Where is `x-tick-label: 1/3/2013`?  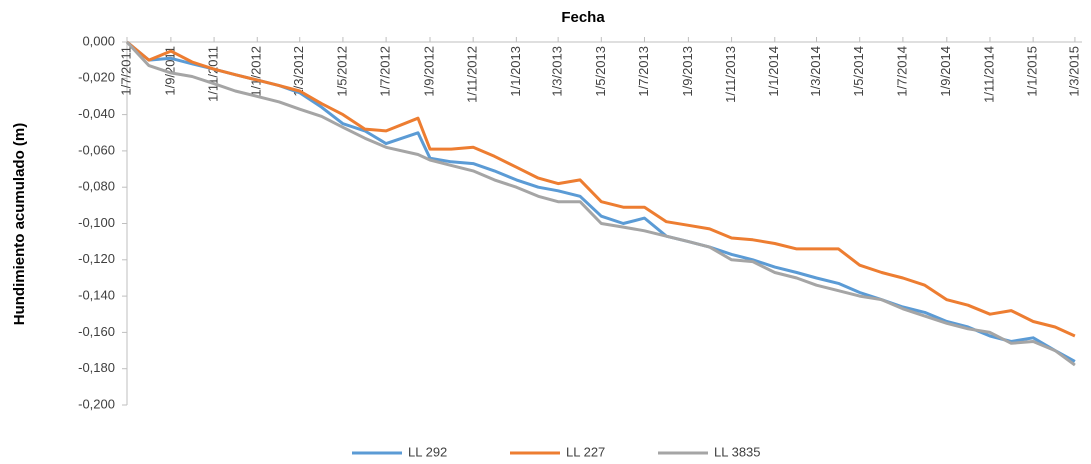
x-tick-label: 1/3/2013 is located at coordinates (557, 71).